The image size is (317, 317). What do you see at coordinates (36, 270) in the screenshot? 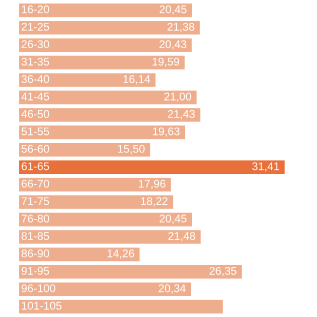
I see `y-tick-label: 91-95` at bounding box center [36, 270].